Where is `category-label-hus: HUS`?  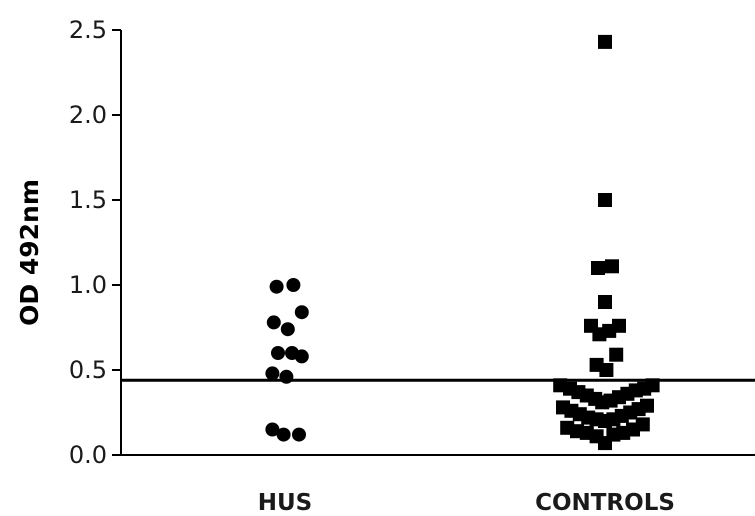 category-label-hus: HUS is located at coordinates (285, 503).